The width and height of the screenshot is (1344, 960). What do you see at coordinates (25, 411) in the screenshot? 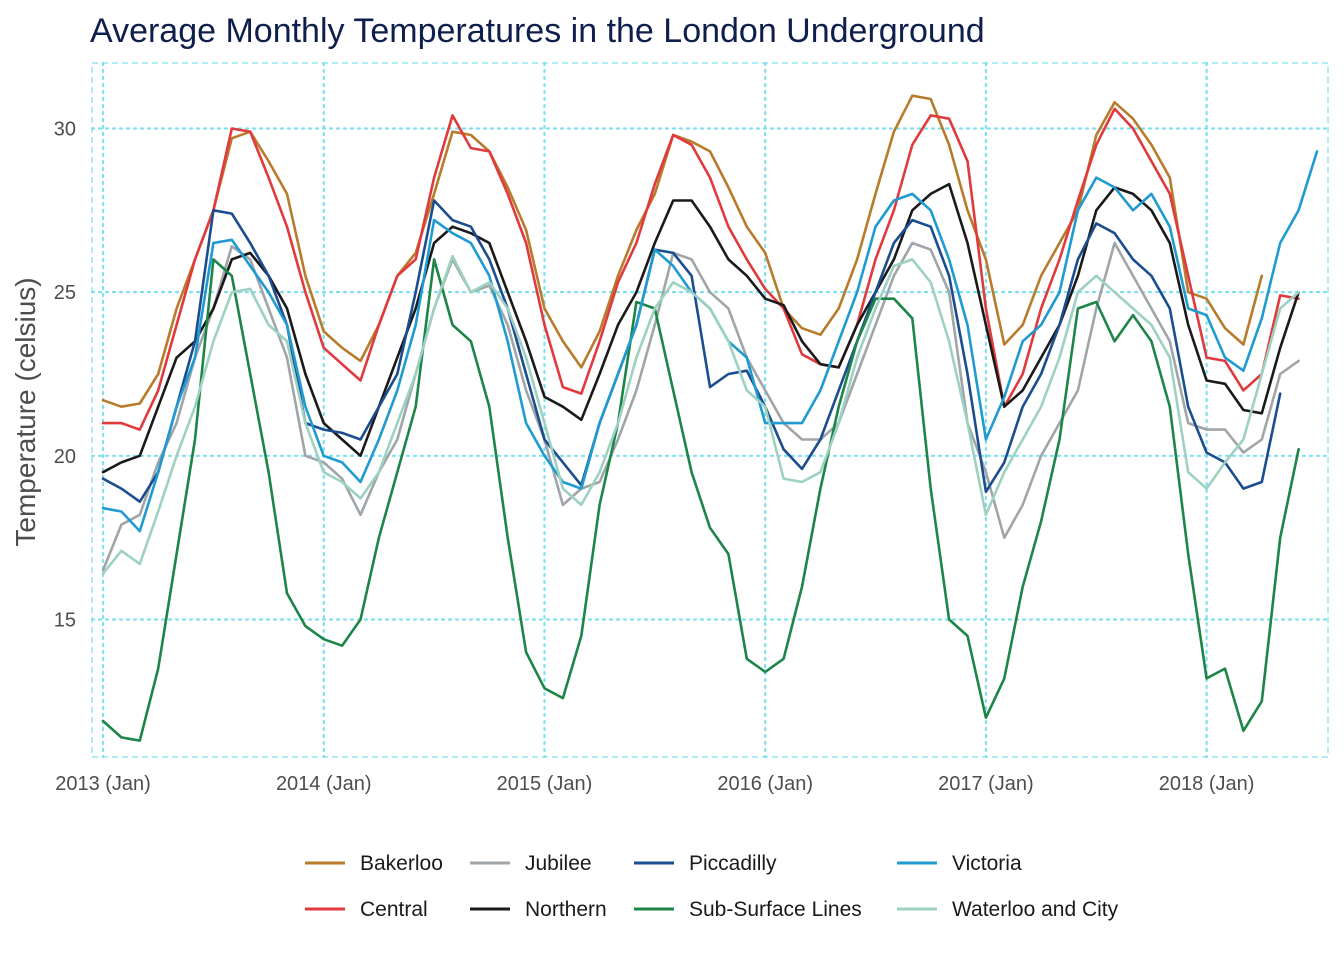
I see `y-axis-label: Temperature (celsius)` at bounding box center [25, 411].